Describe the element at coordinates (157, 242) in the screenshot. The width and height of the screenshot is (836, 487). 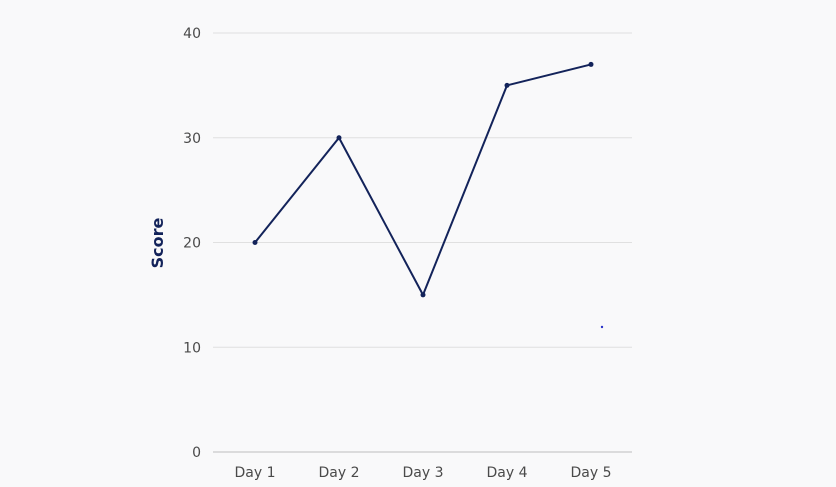
I see `y-axis-title: Score` at that location.